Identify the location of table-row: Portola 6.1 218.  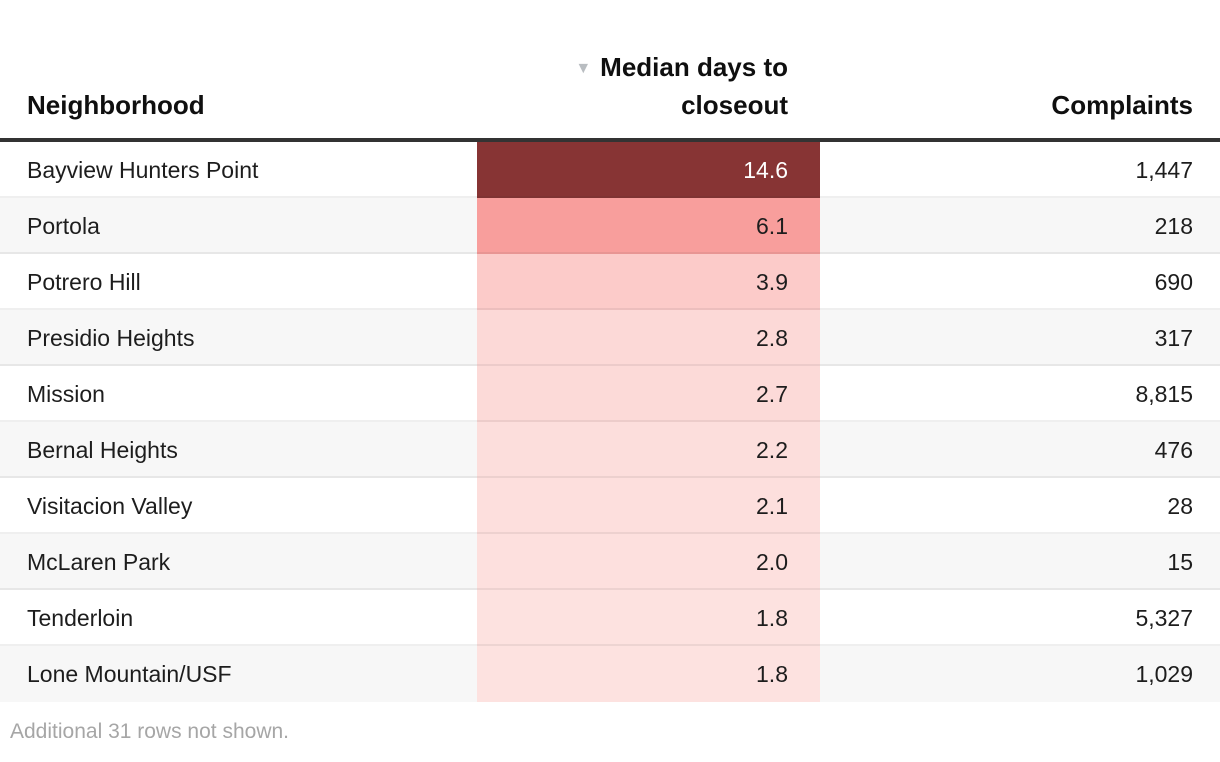
(610, 226).